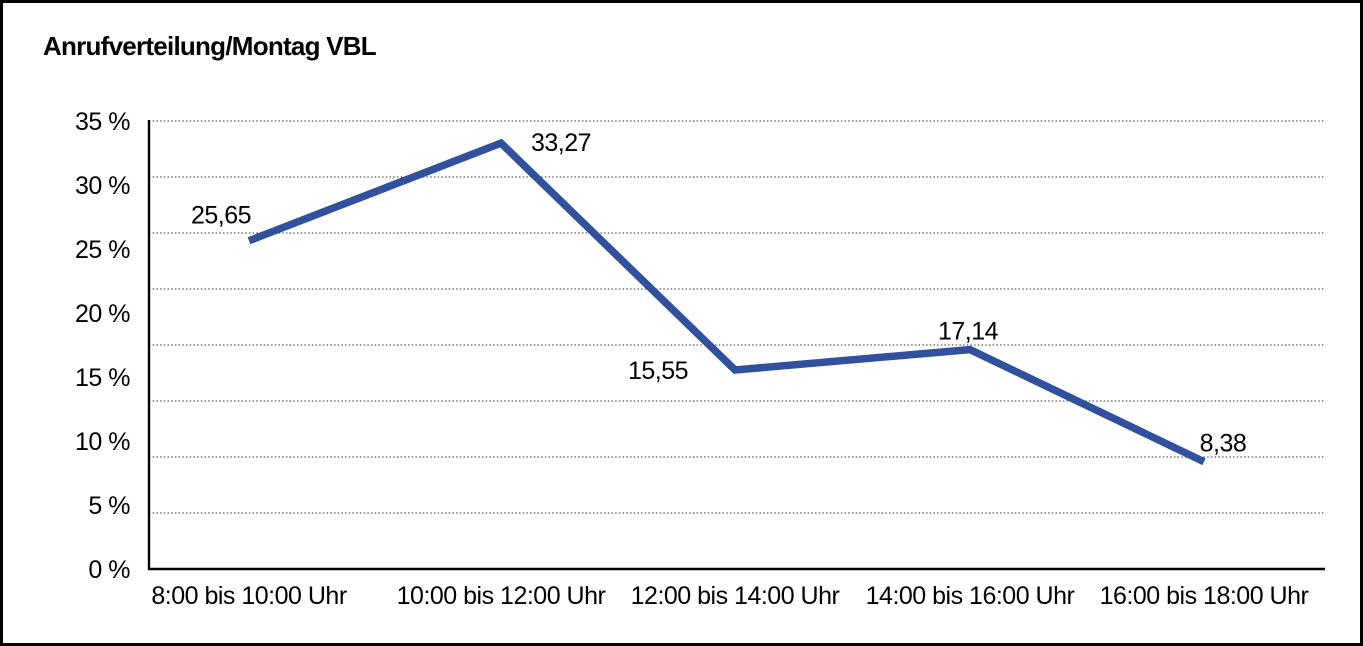 The image size is (1363, 646). What do you see at coordinates (102, 250) in the screenshot?
I see `y-tick-label: 25 %` at bounding box center [102, 250].